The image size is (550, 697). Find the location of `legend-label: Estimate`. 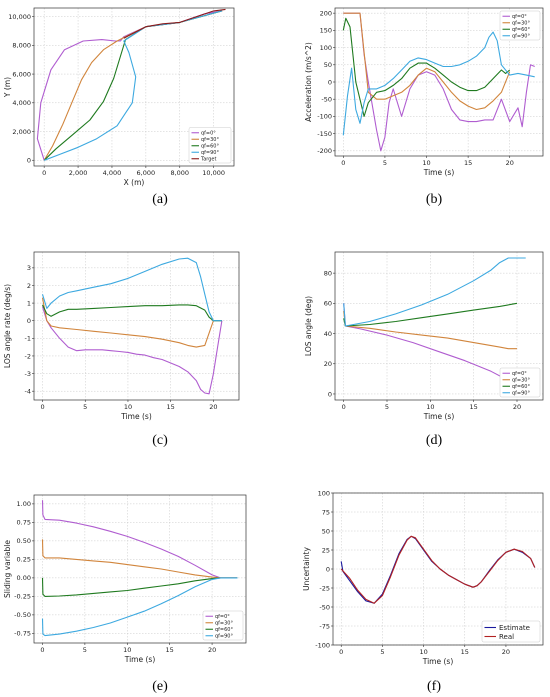

legend-label: Estimate is located at coordinates (514, 628).